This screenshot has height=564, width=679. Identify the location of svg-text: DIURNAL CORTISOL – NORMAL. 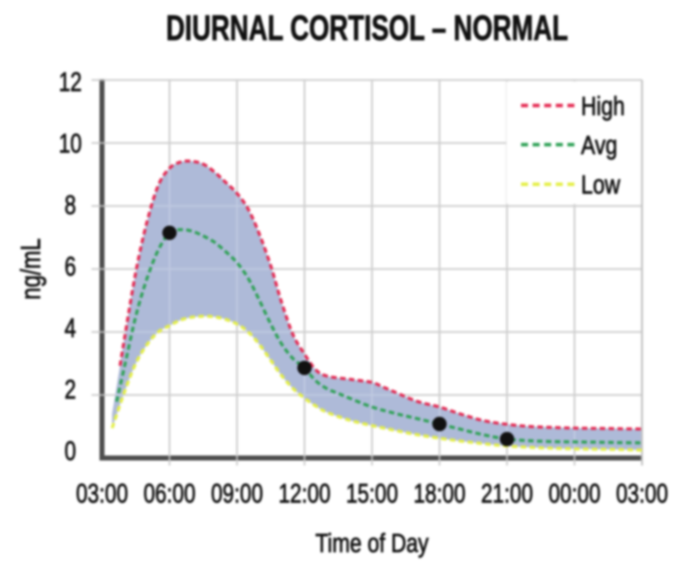
(367, 28).